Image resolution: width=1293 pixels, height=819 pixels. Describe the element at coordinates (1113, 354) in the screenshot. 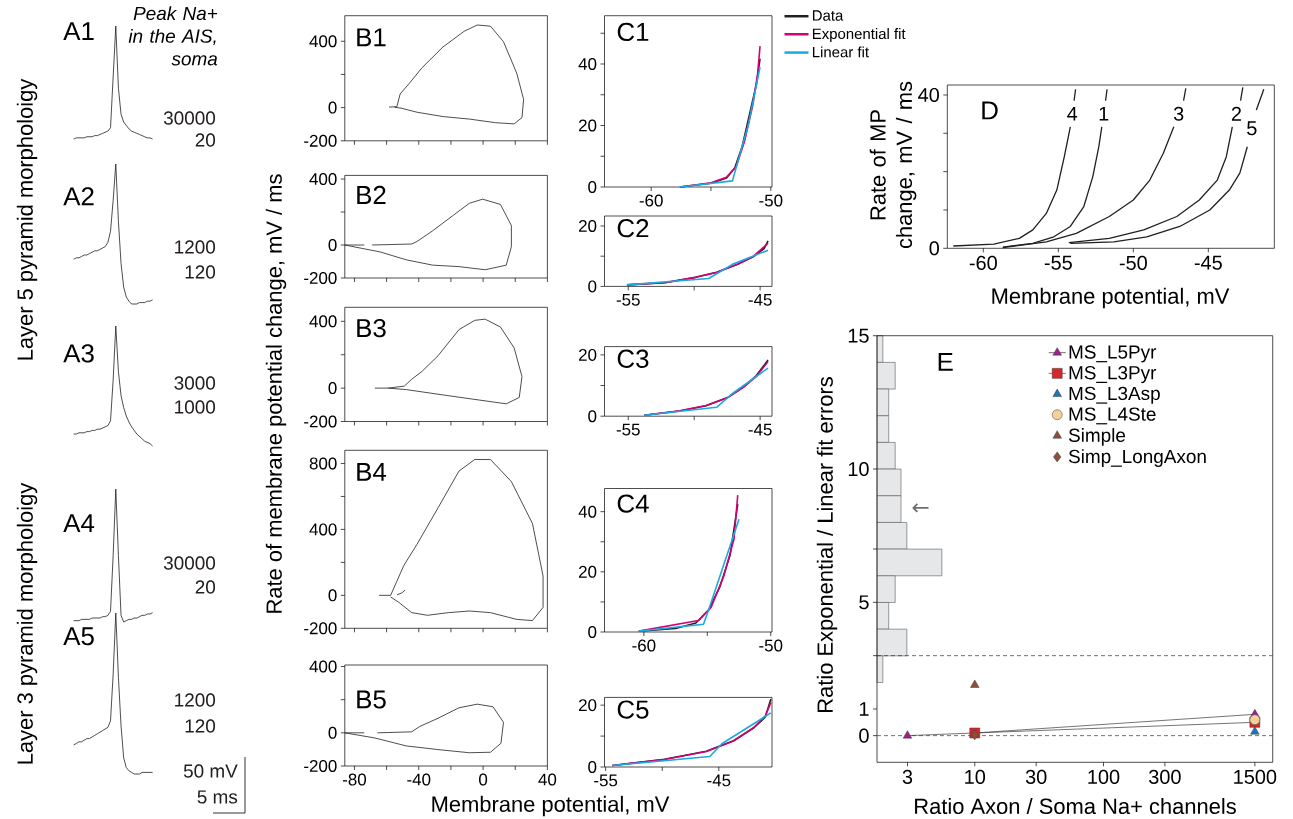

I see `legend-label: MS_L5Pyr` at that location.